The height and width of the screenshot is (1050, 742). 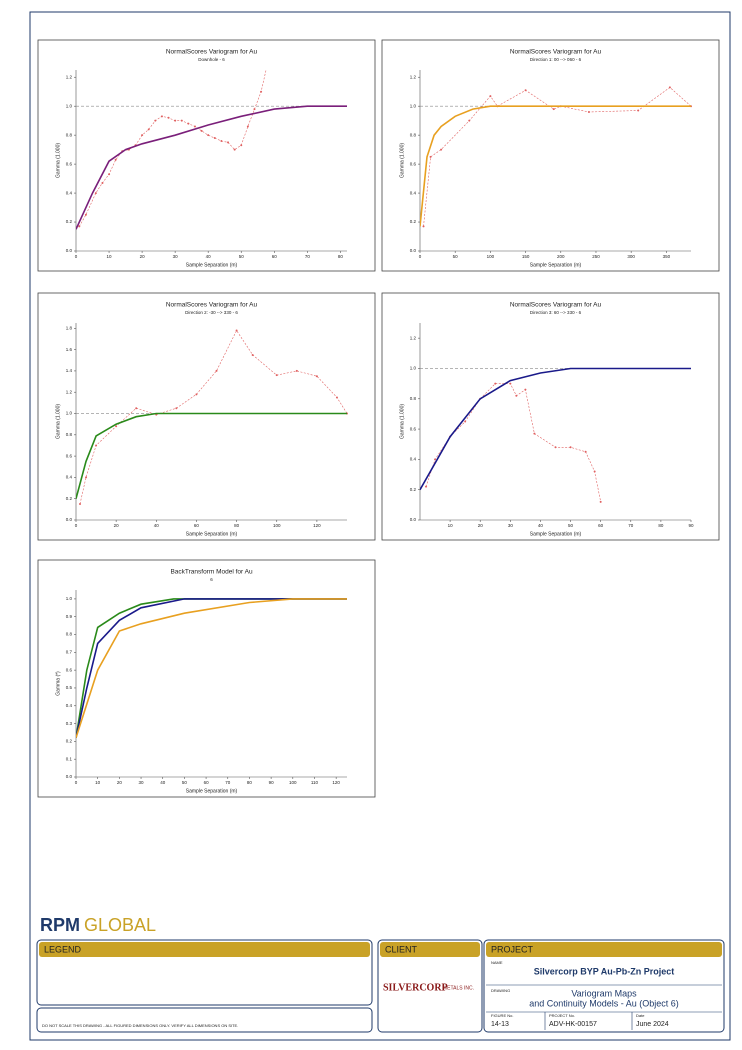 I want to click on x-tick-label: 30, so click(x=511, y=525).